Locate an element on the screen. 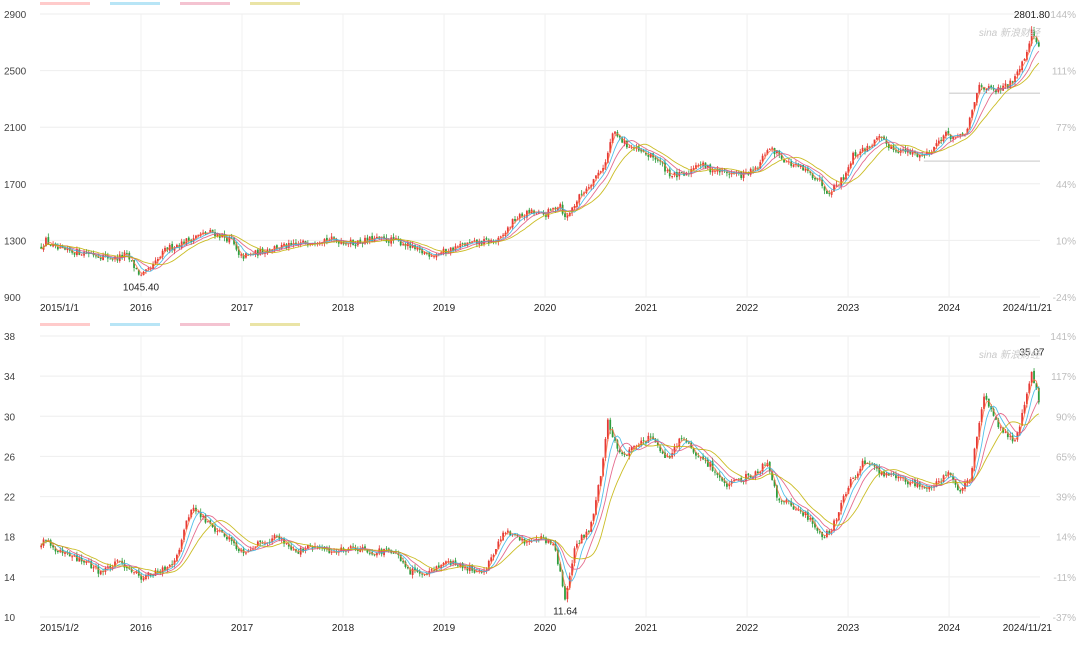 Image resolution: width=1080 pixels, height=654 pixels. y-right-tick-label: 39% is located at coordinates (1066, 498).